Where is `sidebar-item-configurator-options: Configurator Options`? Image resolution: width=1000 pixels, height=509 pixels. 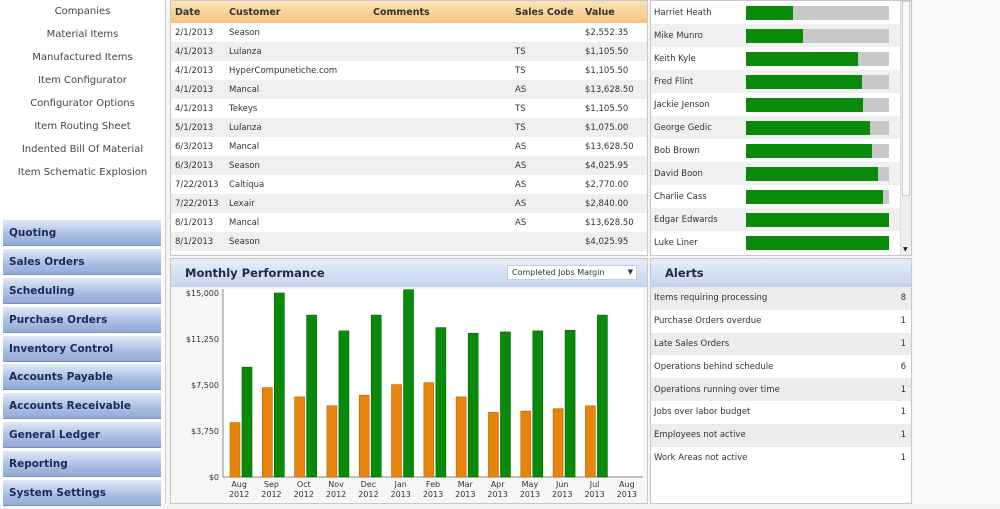 sidebar-item-configurator-options: Configurator Options is located at coordinates (82, 103).